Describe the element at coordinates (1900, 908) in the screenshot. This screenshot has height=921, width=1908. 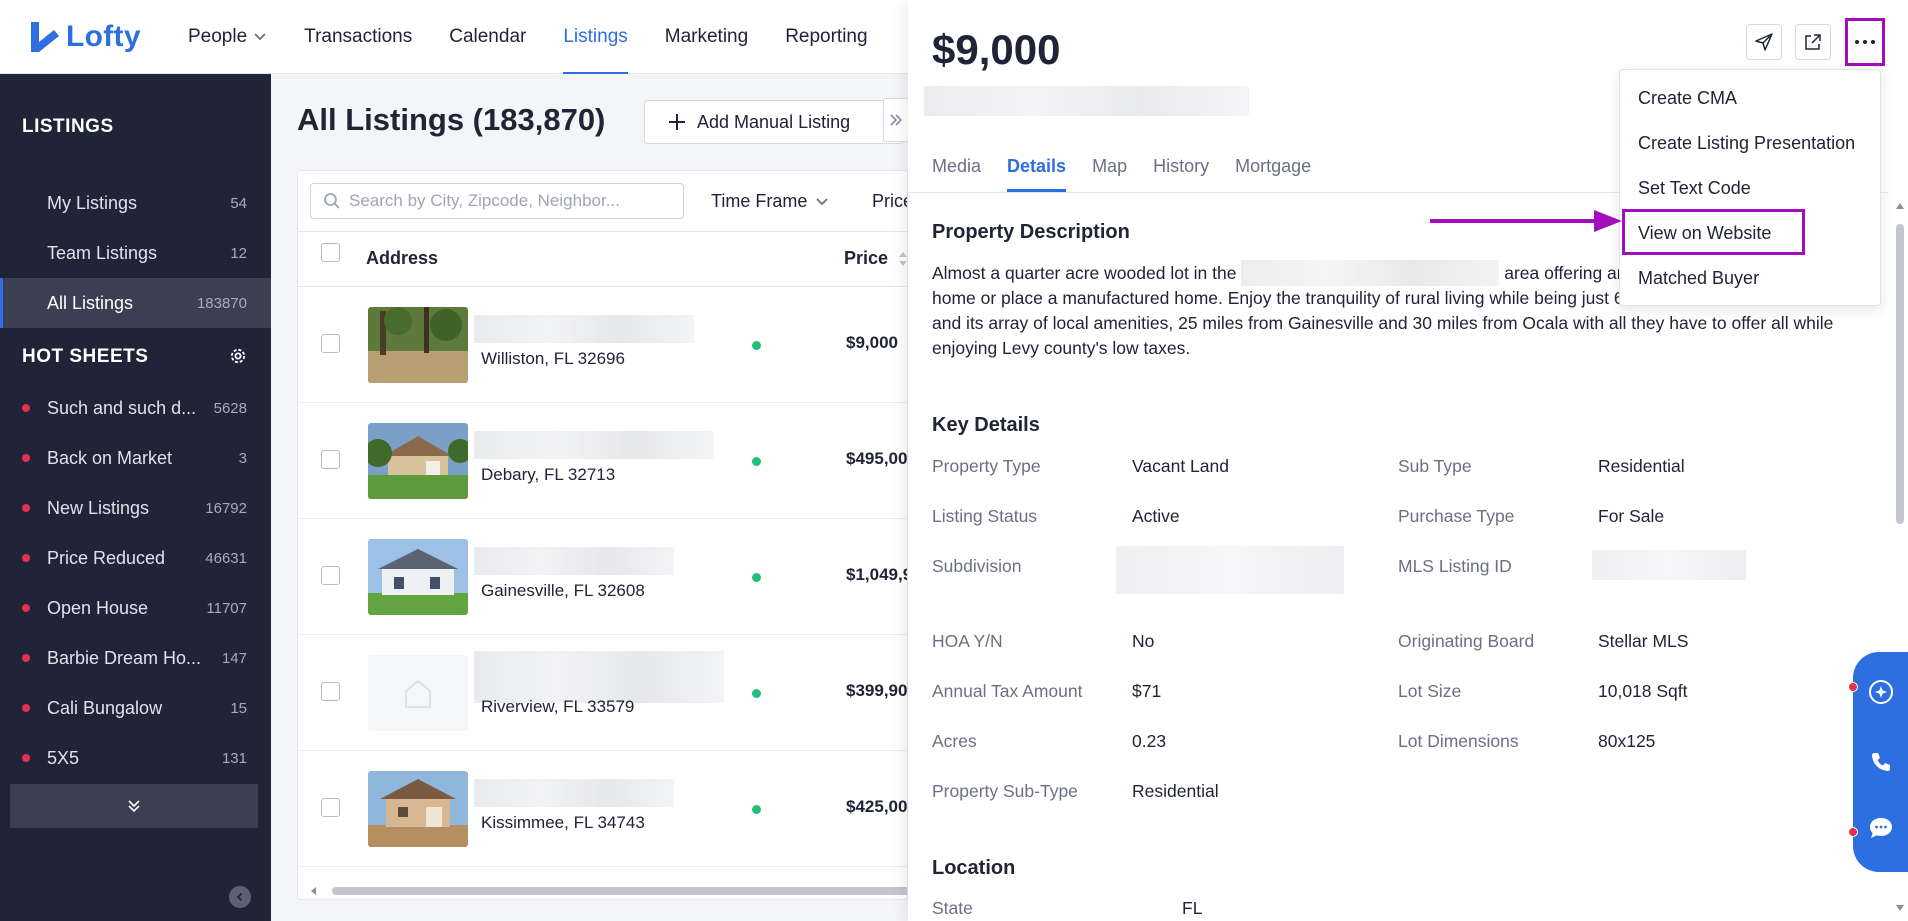
I see `scroll-down-arrow-icon` at that location.